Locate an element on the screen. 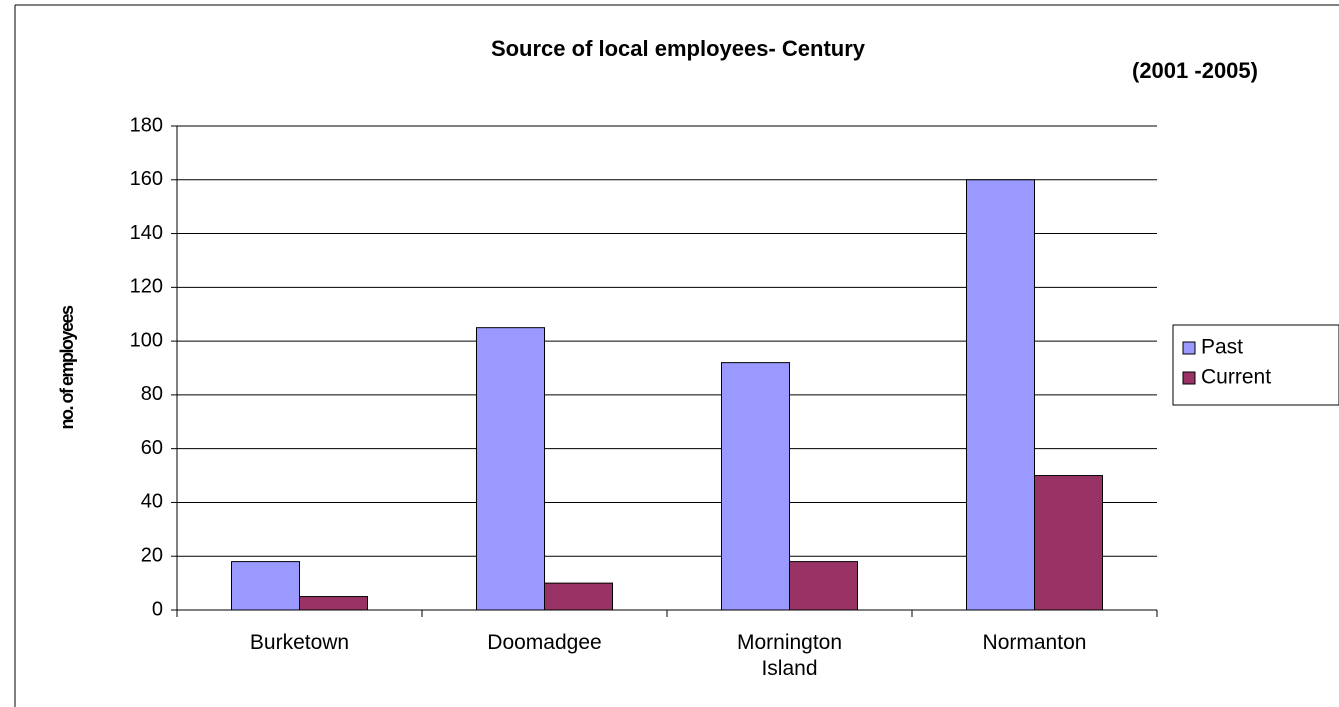 The height and width of the screenshot is (707, 1339). y-tick-label: 20 is located at coordinates (152, 556).